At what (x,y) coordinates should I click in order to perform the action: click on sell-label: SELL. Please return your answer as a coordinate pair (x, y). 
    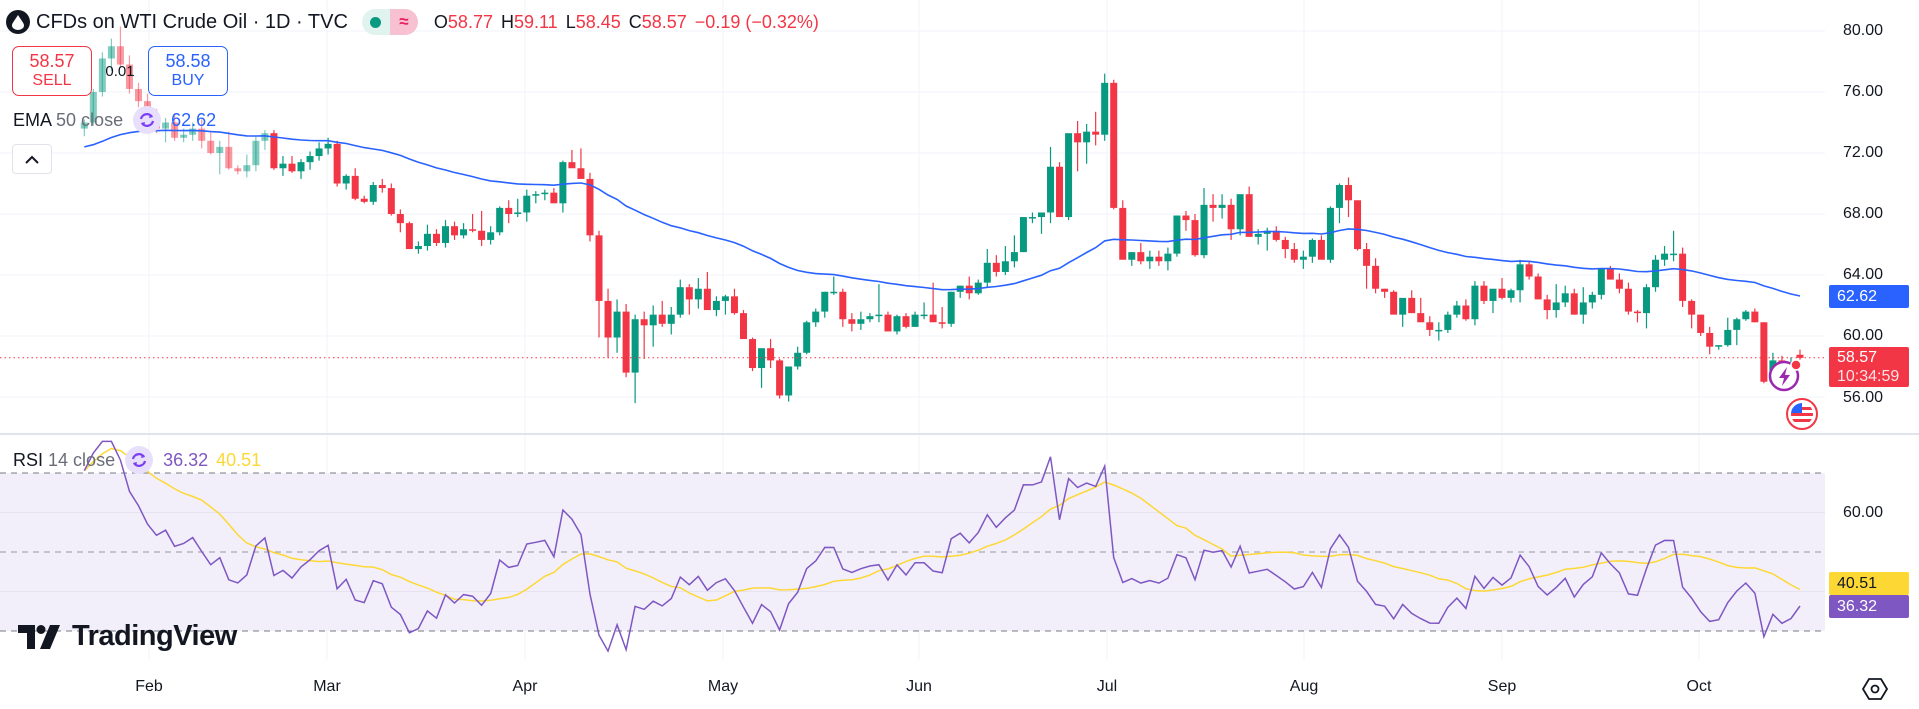
    Looking at the image, I should click on (52, 80).